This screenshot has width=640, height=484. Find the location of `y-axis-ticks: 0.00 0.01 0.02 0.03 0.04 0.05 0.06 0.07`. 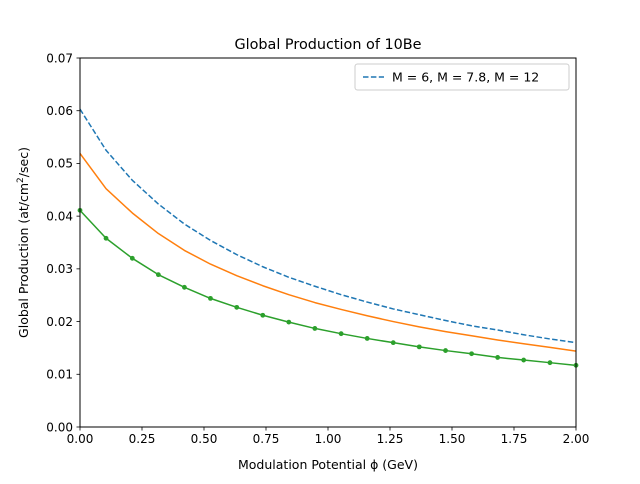

y-axis-ticks: 0.00 0.01 0.02 0.03 0.04 0.05 0.06 0.07 is located at coordinates (63, 242).